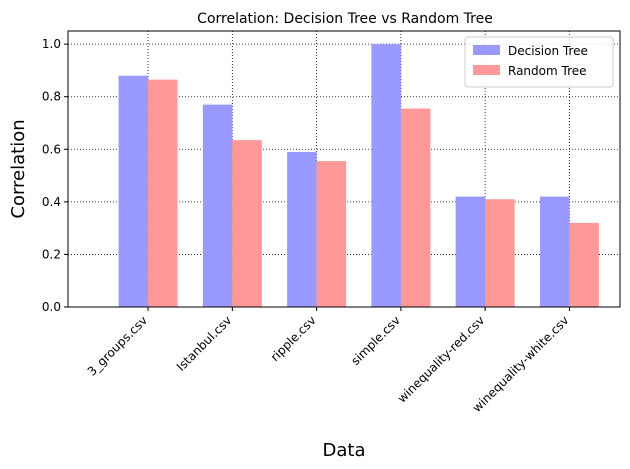 Image resolution: width=630 pixels, height=469 pixels. I want to click on y-tick-label: 0.0, so click(51, 307).